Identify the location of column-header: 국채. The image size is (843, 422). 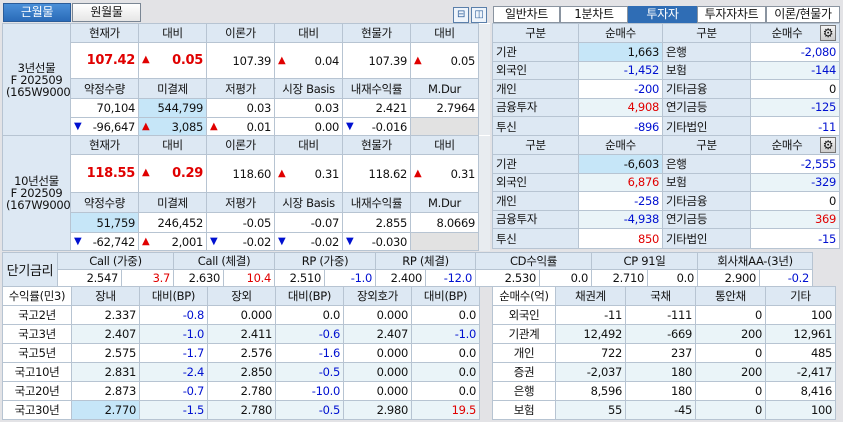
(660, 296).